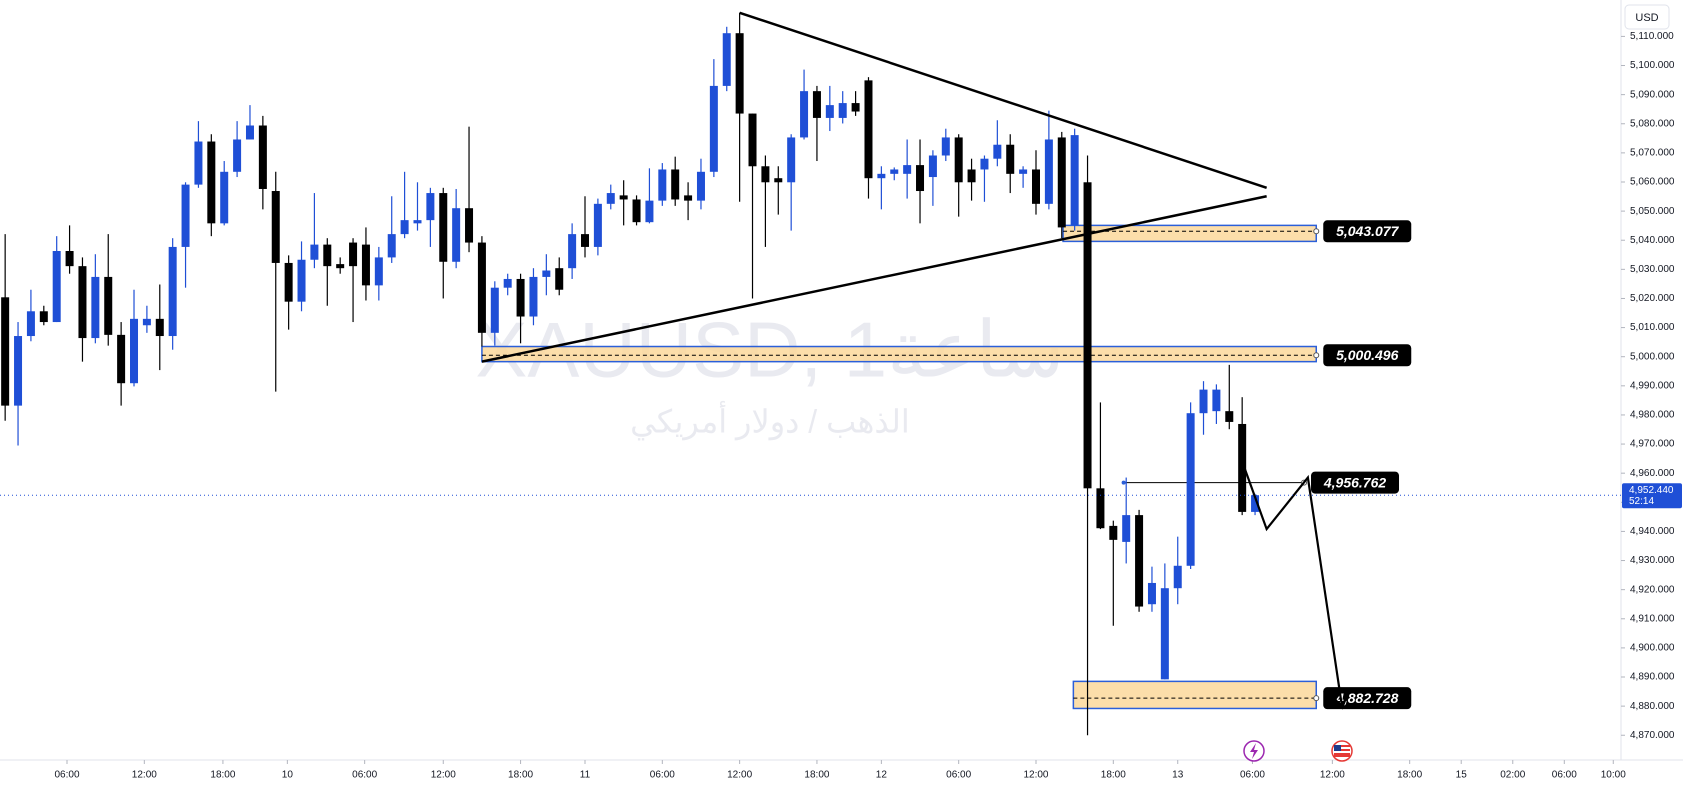  What do you see at coordinates (1641, 501) in the screenshot?
I see `countdown-label: 52:14` at bounding box center [1641, 501].